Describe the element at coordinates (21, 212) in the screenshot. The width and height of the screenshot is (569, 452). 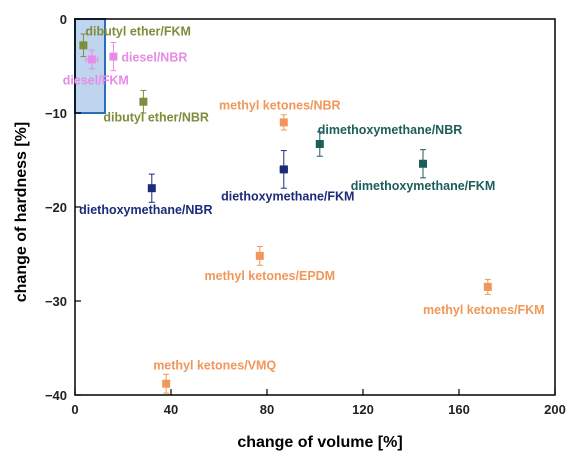
I see `y-axis-title: change of hardness [%]` at that location.